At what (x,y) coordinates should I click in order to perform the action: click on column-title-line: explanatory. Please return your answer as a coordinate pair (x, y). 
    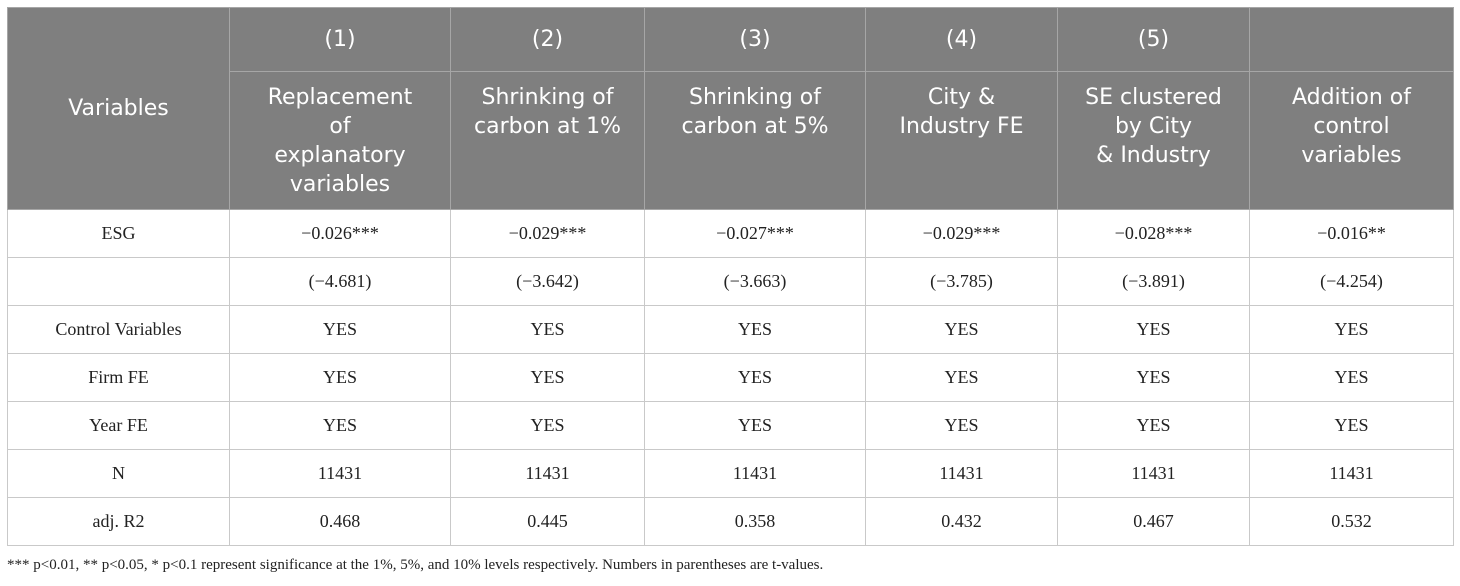
    Looking at the image, I should click on (340, 155).